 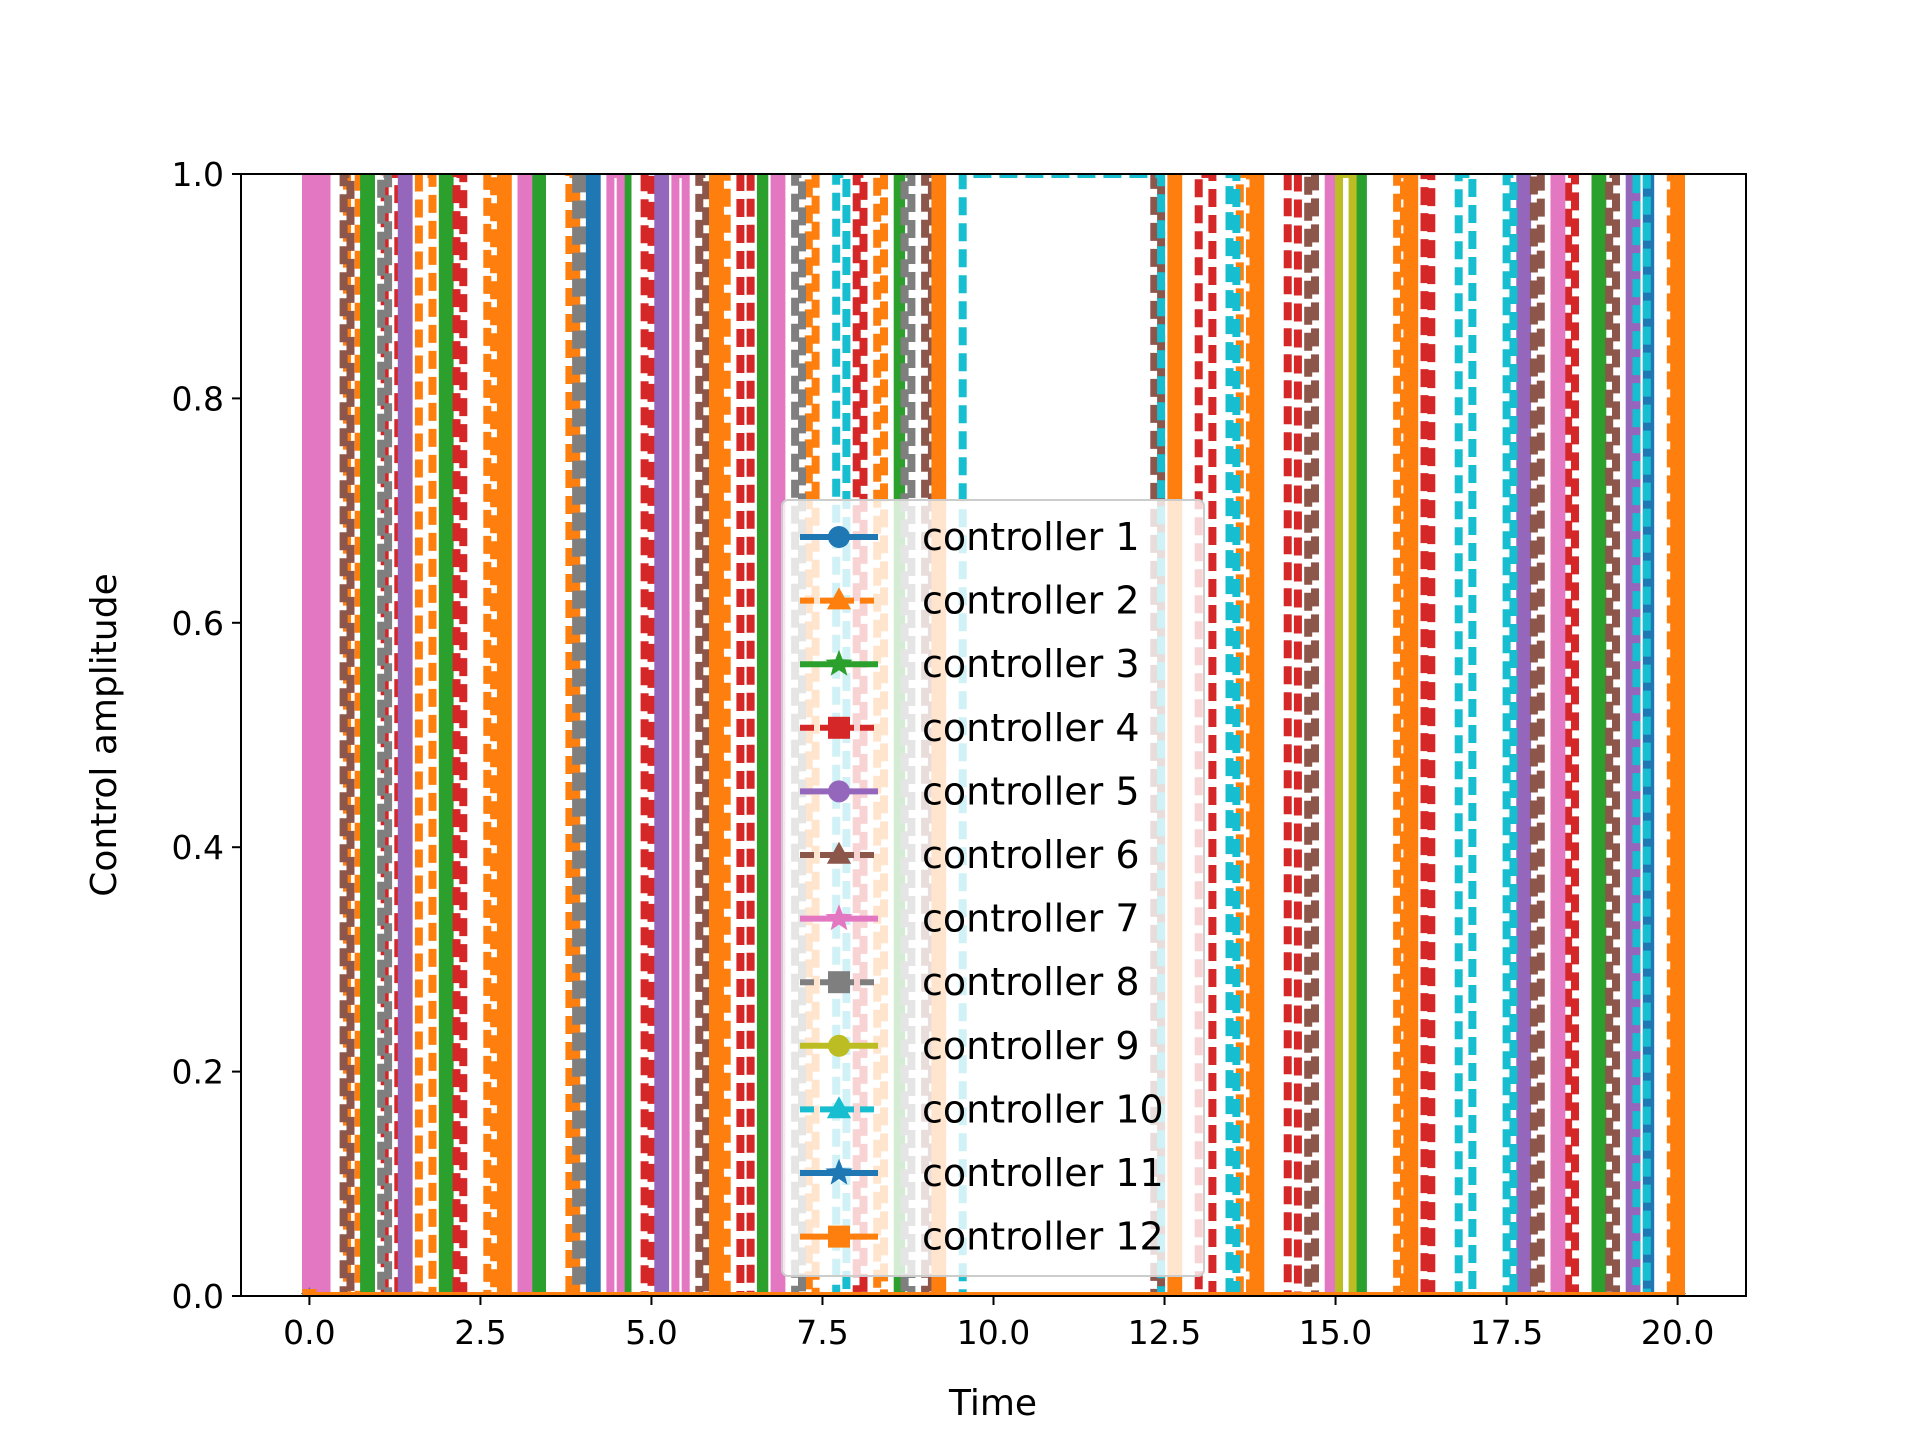 I want to click on legend-item: controller 2, so click(x=970, y=601).